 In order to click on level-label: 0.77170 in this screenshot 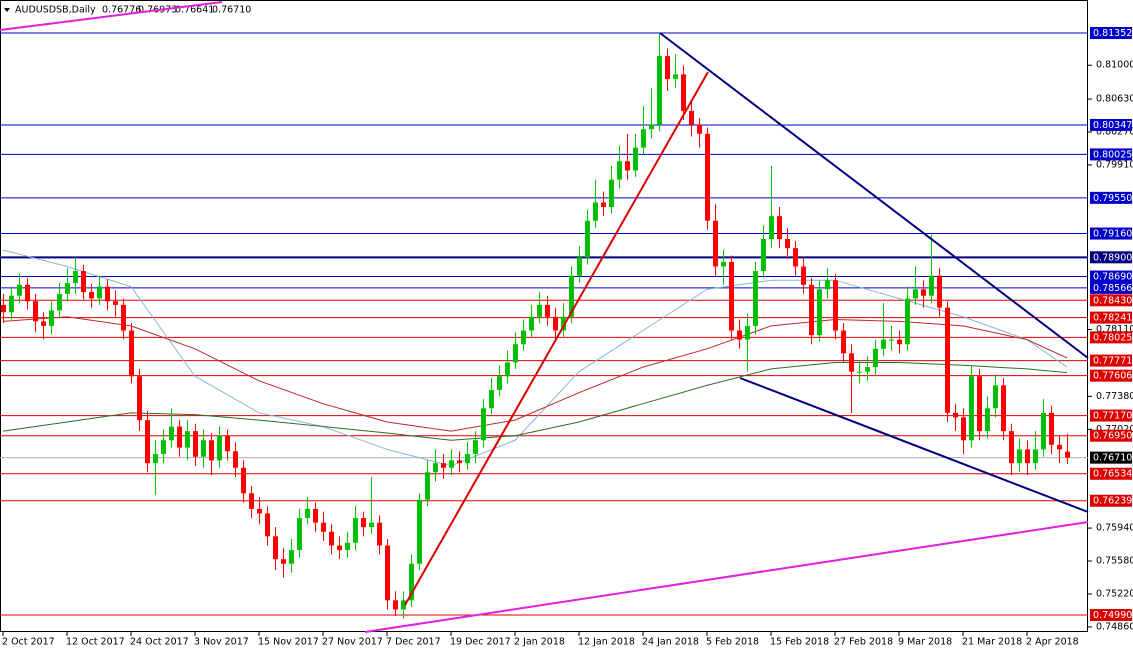, I will do `click(1112, 416)`.